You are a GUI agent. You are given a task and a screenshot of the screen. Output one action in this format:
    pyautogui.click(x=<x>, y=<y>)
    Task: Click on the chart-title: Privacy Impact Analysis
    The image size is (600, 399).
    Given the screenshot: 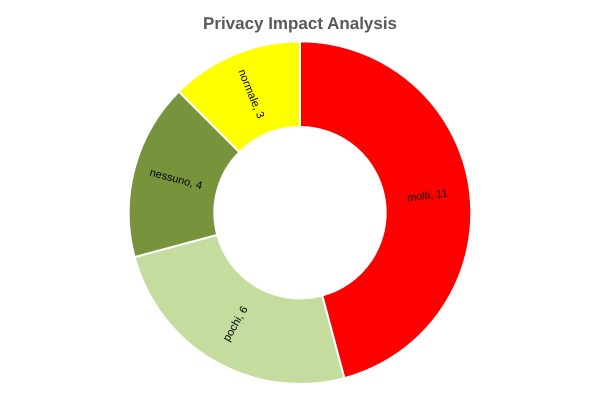 What is the action you would take?
    pyautogui.click(x=300, y=23)
    